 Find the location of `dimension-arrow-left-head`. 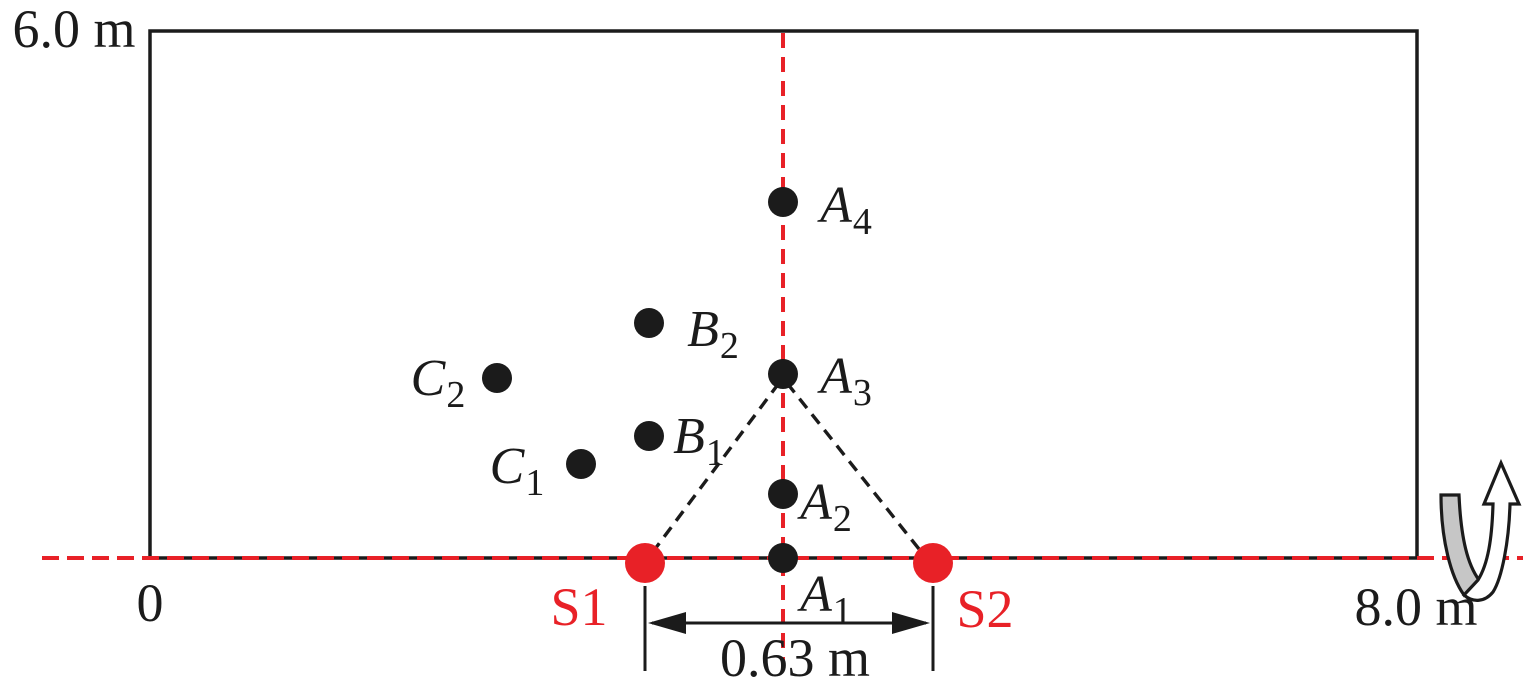

dimension-arrow-left-head is located at coordinates (667, 623).